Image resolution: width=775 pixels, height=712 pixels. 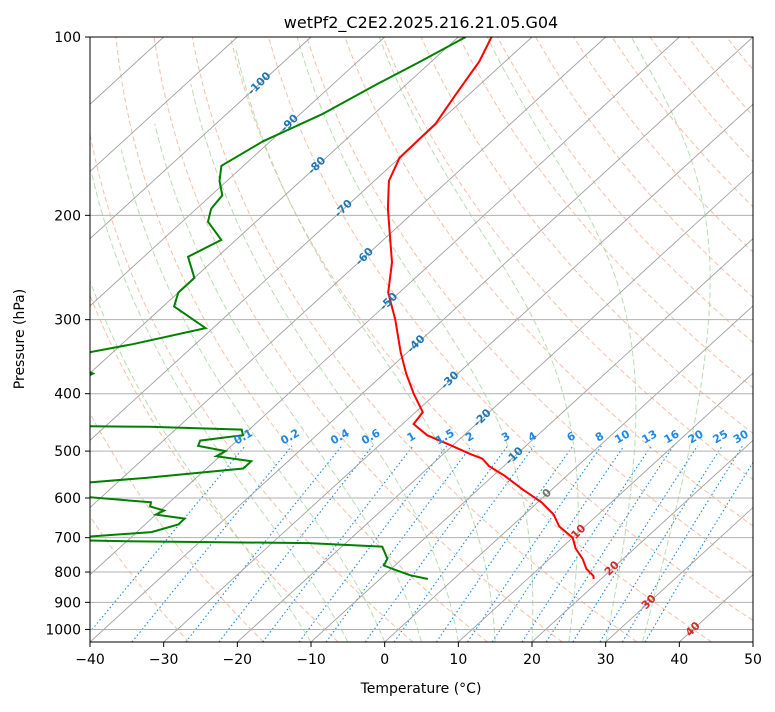 What do you see at coordinates (20, 339) in the screenshot?
I see `y-axis-label: Pressure (hPa)` at bounding box center [20, 339].